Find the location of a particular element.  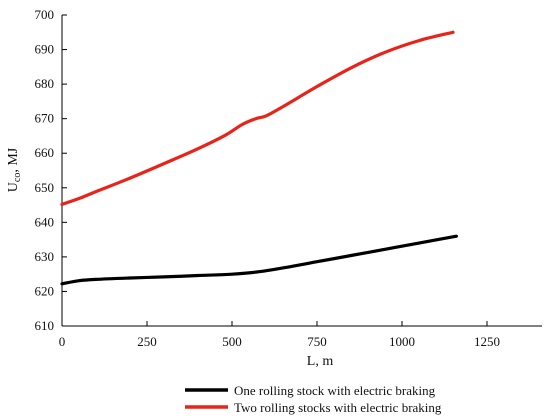

x-tick-label: 250 is located at coordinates (147, 341).